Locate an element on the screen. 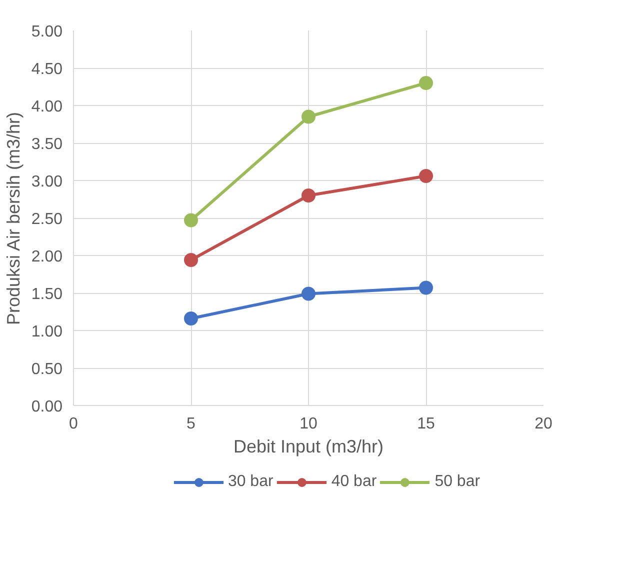  x-tick-label: 0 is located at coordinates (73, 424).